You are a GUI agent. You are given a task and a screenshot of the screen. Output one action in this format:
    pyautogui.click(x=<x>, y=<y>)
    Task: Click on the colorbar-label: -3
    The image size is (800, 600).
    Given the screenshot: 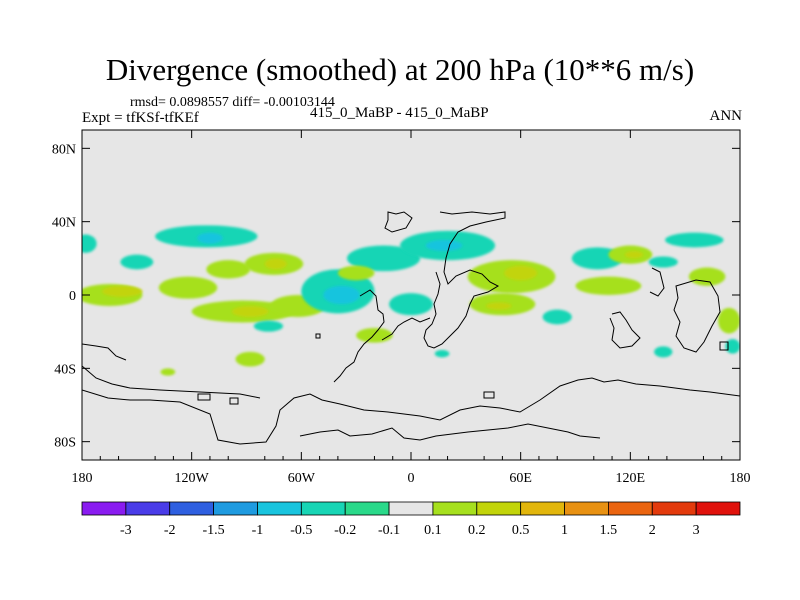 What is the action you would take?
    pyautogui.click(x=126, y=530)
    